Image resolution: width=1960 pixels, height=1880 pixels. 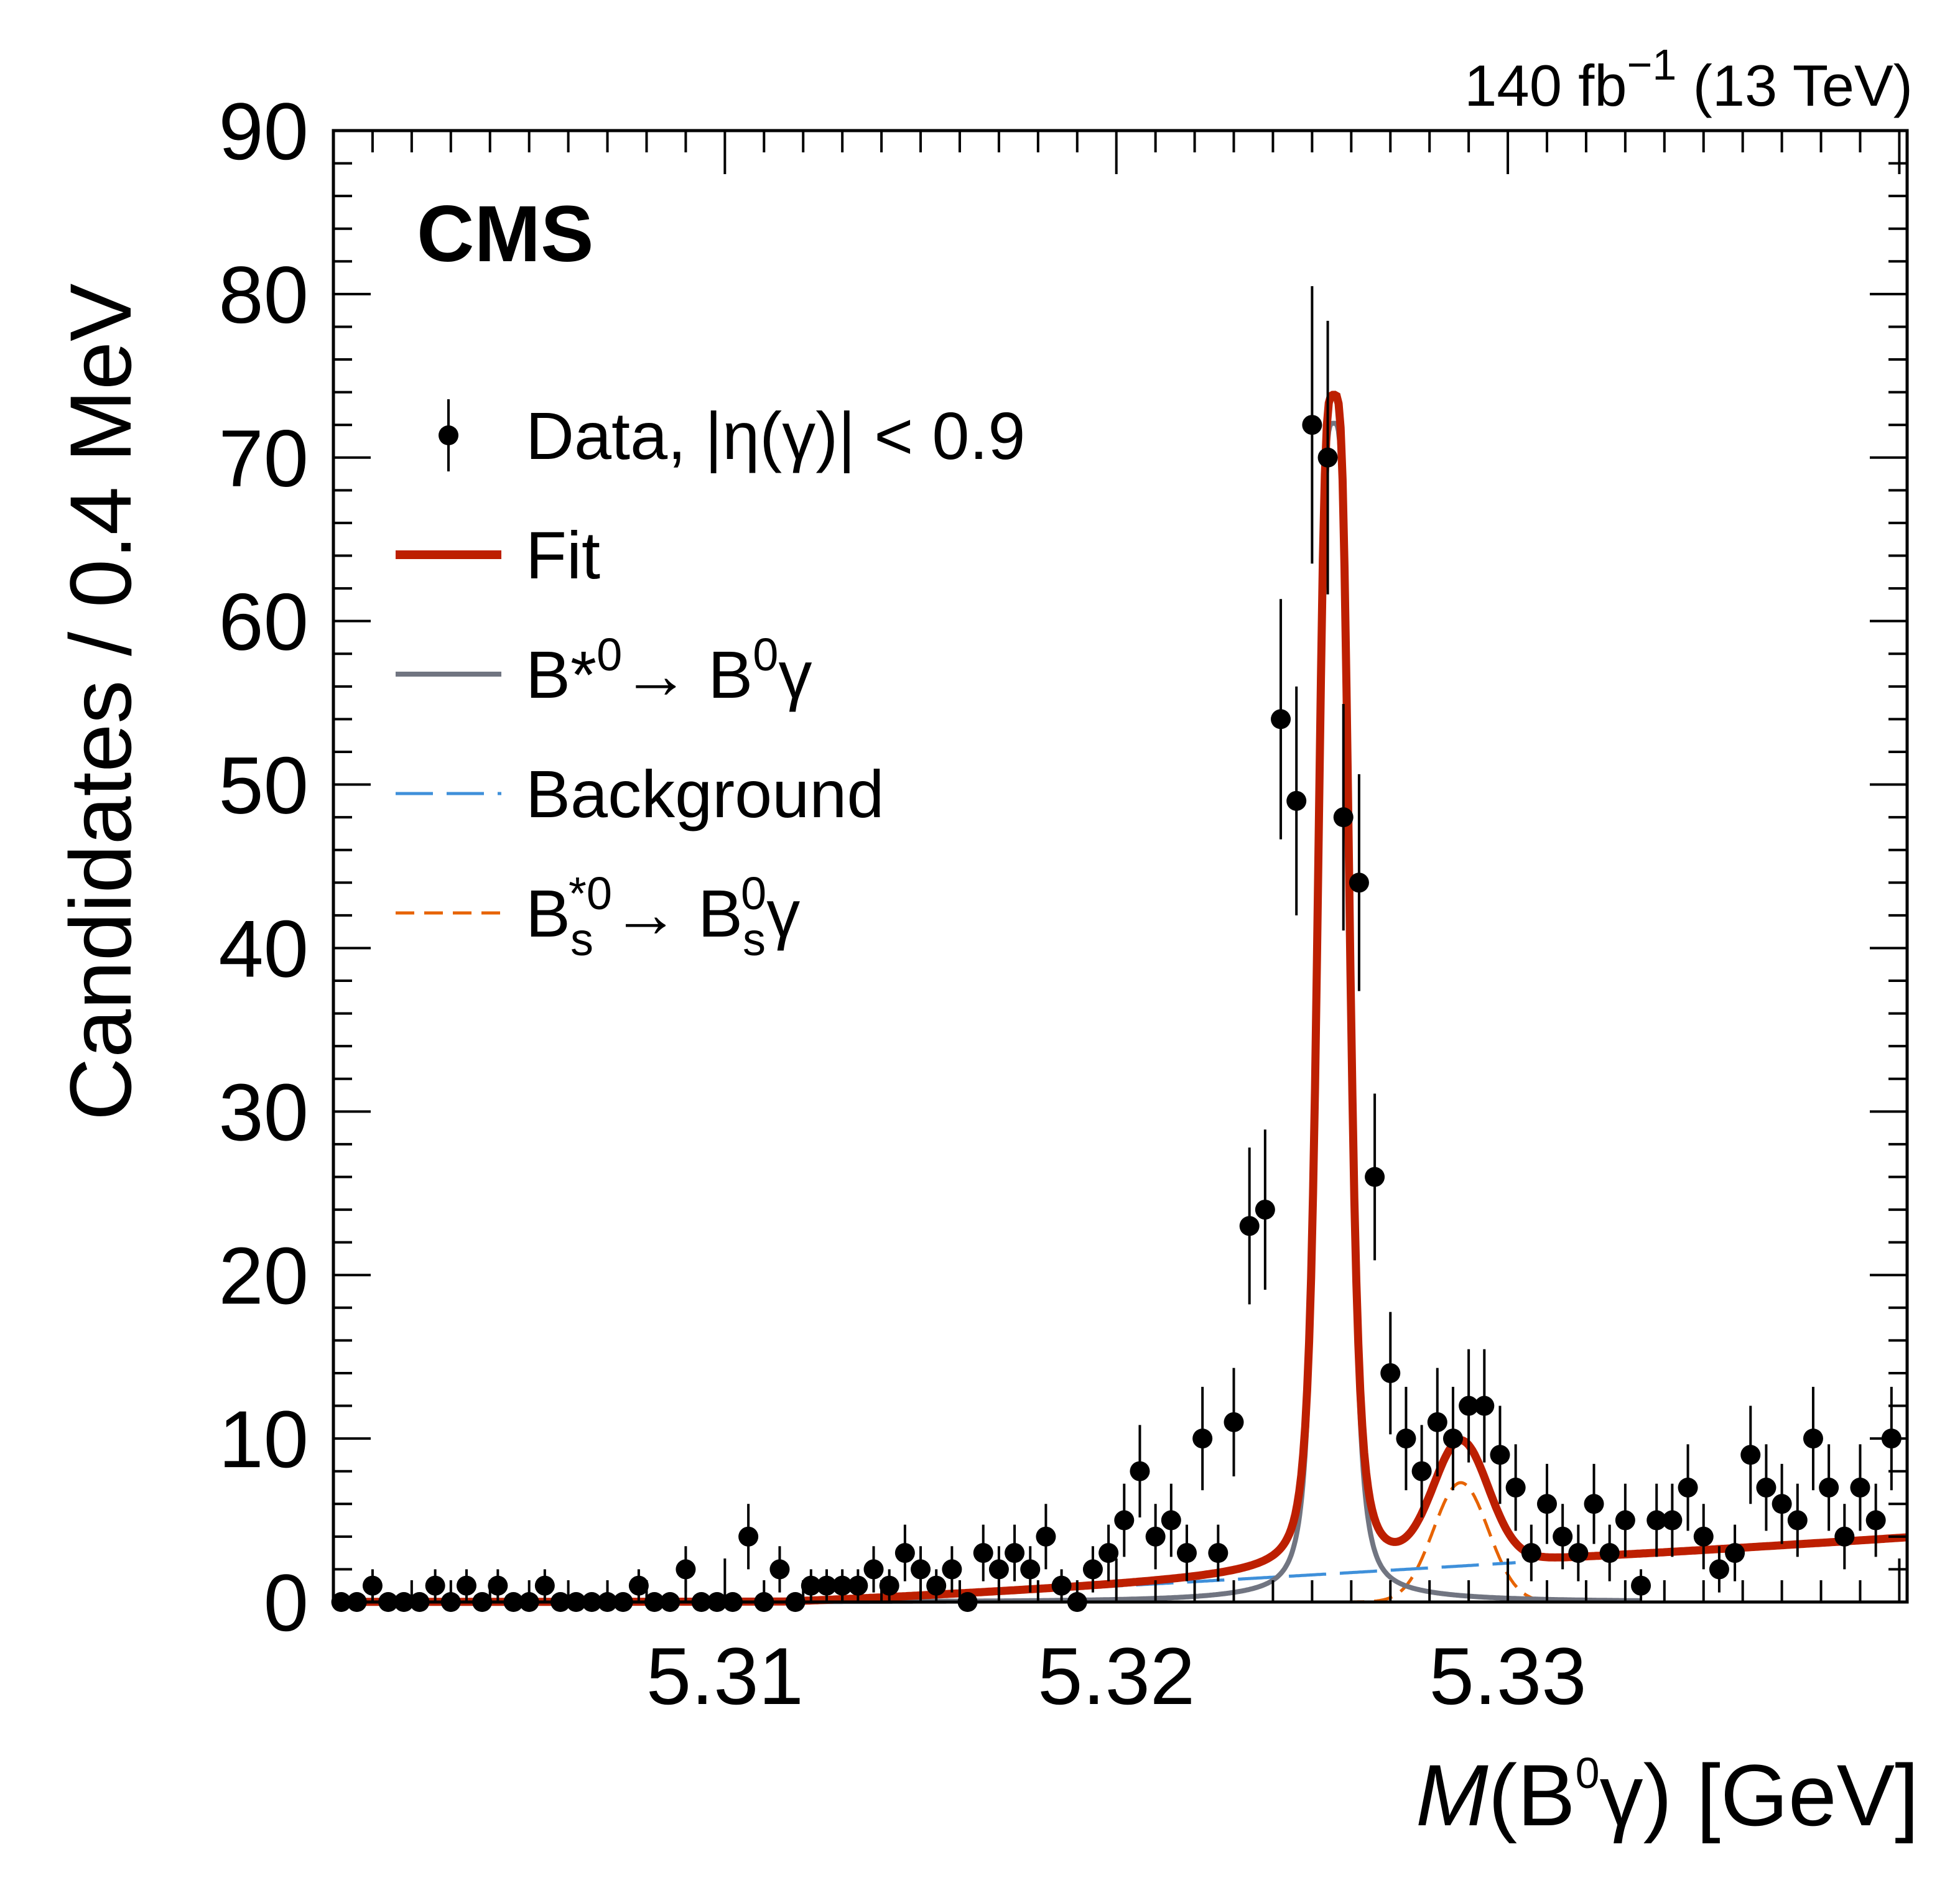 What do you see at coordinates (669, 670) in the screenshot?
I see `legend-label: B*0→ B0γ` at bounding box center [669, 670].